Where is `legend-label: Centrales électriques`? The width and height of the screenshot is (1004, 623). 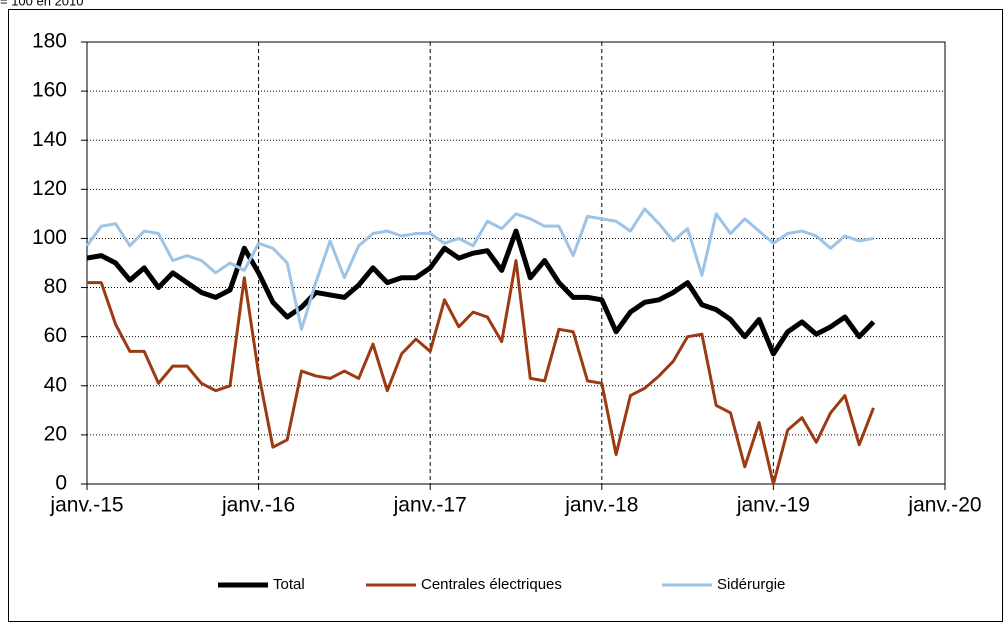 legend-label: Centrales électriques is located at coordinates (491, 584).